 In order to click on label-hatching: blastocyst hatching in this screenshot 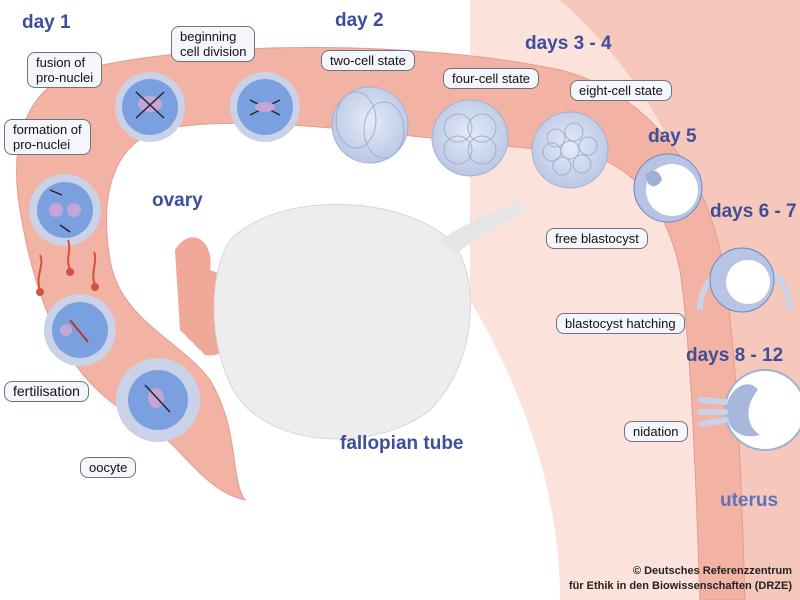, I will do `click(620, 323)`.